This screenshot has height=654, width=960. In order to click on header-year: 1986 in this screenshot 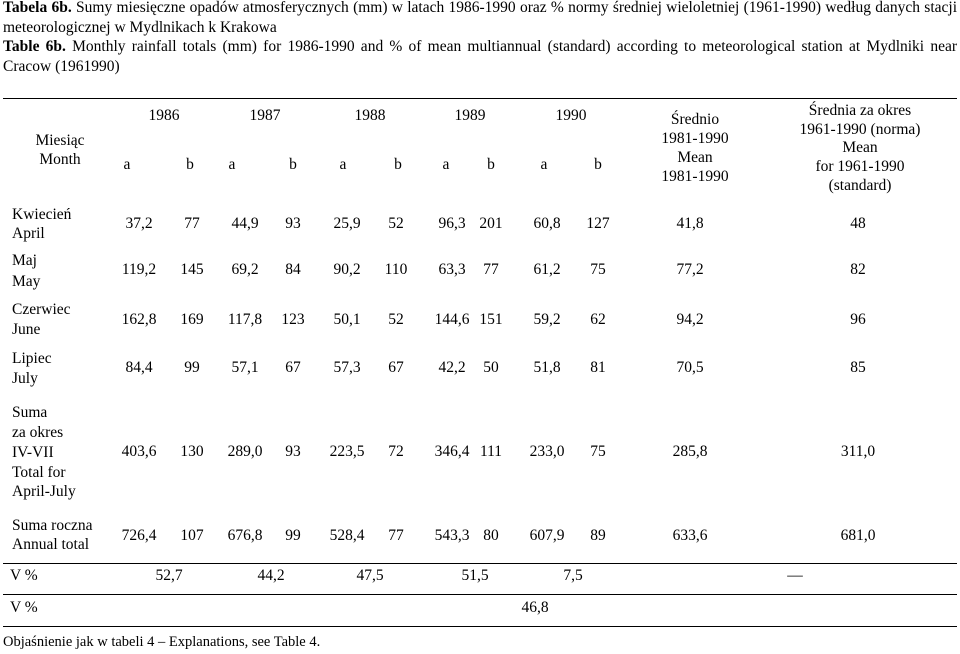, I will do `click(164, 115)`.